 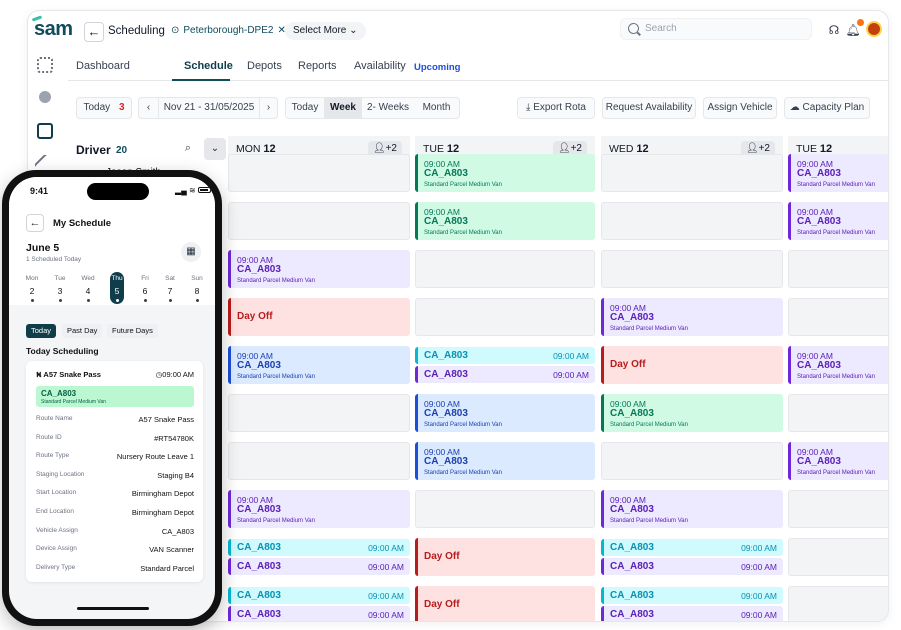 I want to click on prev-week-button: ‹, so click(x=149, y=108).